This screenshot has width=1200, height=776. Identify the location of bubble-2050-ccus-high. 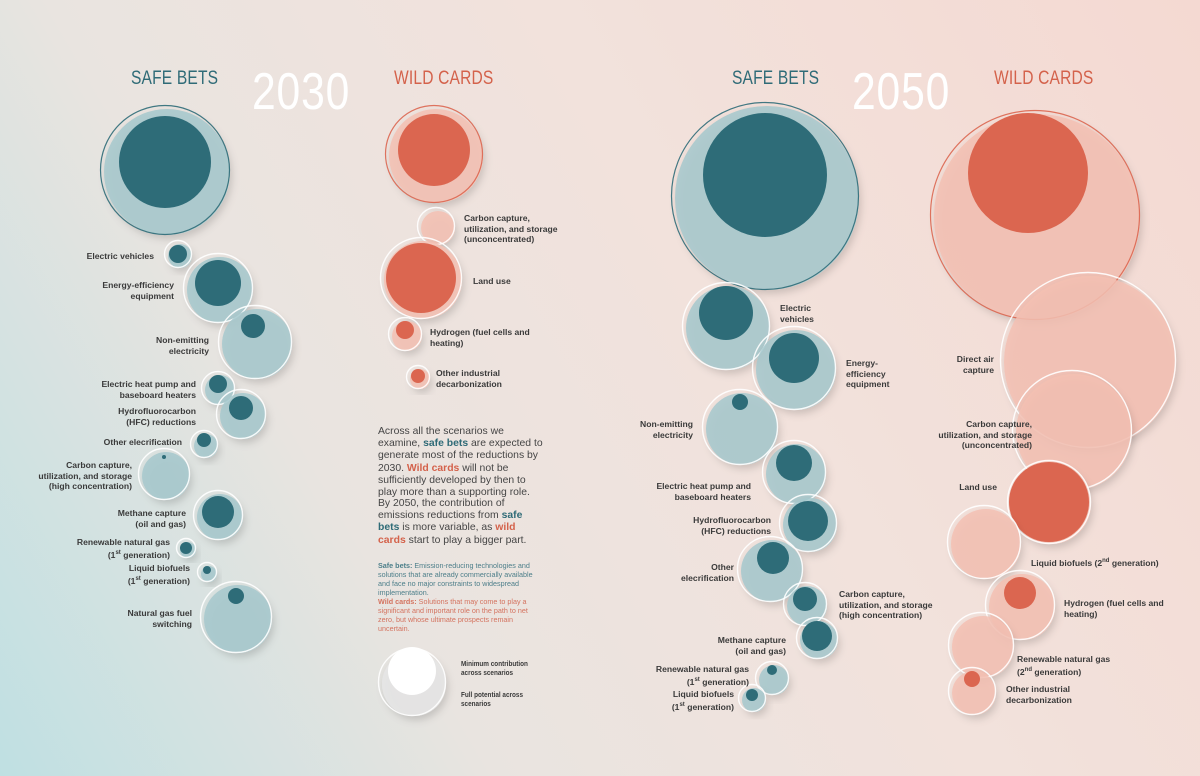
(805, 604).